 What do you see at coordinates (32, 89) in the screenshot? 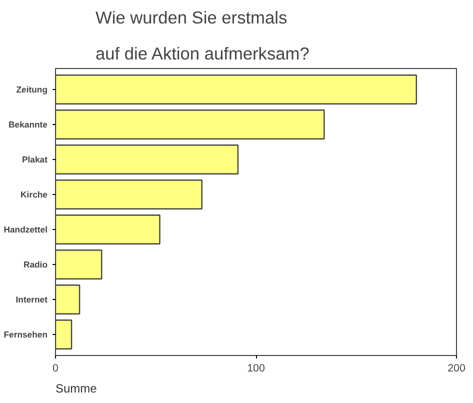
I see `y-tick-label: Zeitung` at bounding box center [32, 89].